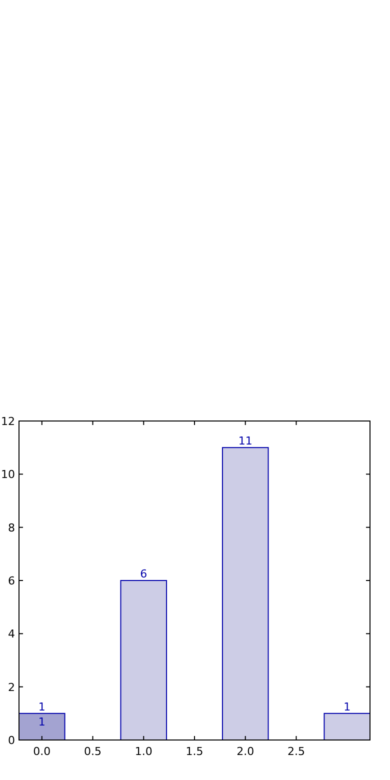 The image size is (390, 780). What do you see at coordinates (11, 527) in the screenshot?
I see `y-tick-label: 8` at bounding box center [11, 527].